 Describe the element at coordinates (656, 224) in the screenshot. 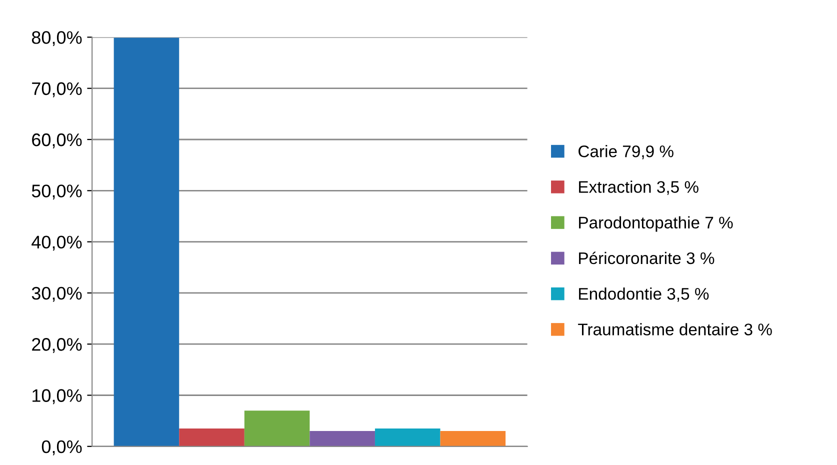

I see `legend-label: Parodontopathie 7 %` at that location.